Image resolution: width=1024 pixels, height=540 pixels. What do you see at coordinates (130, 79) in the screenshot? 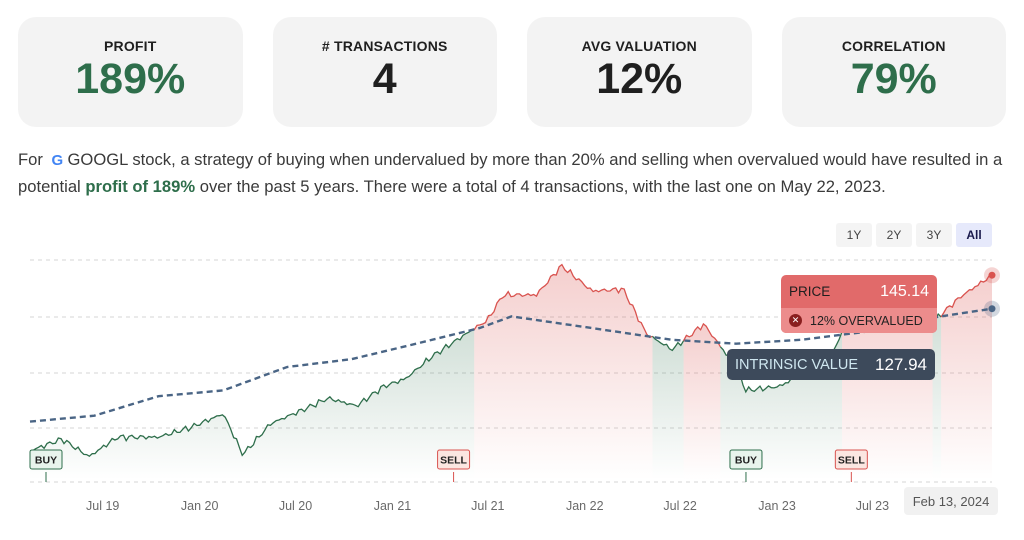
I see `profit-value: 189%` at bounding box center [130, 79].